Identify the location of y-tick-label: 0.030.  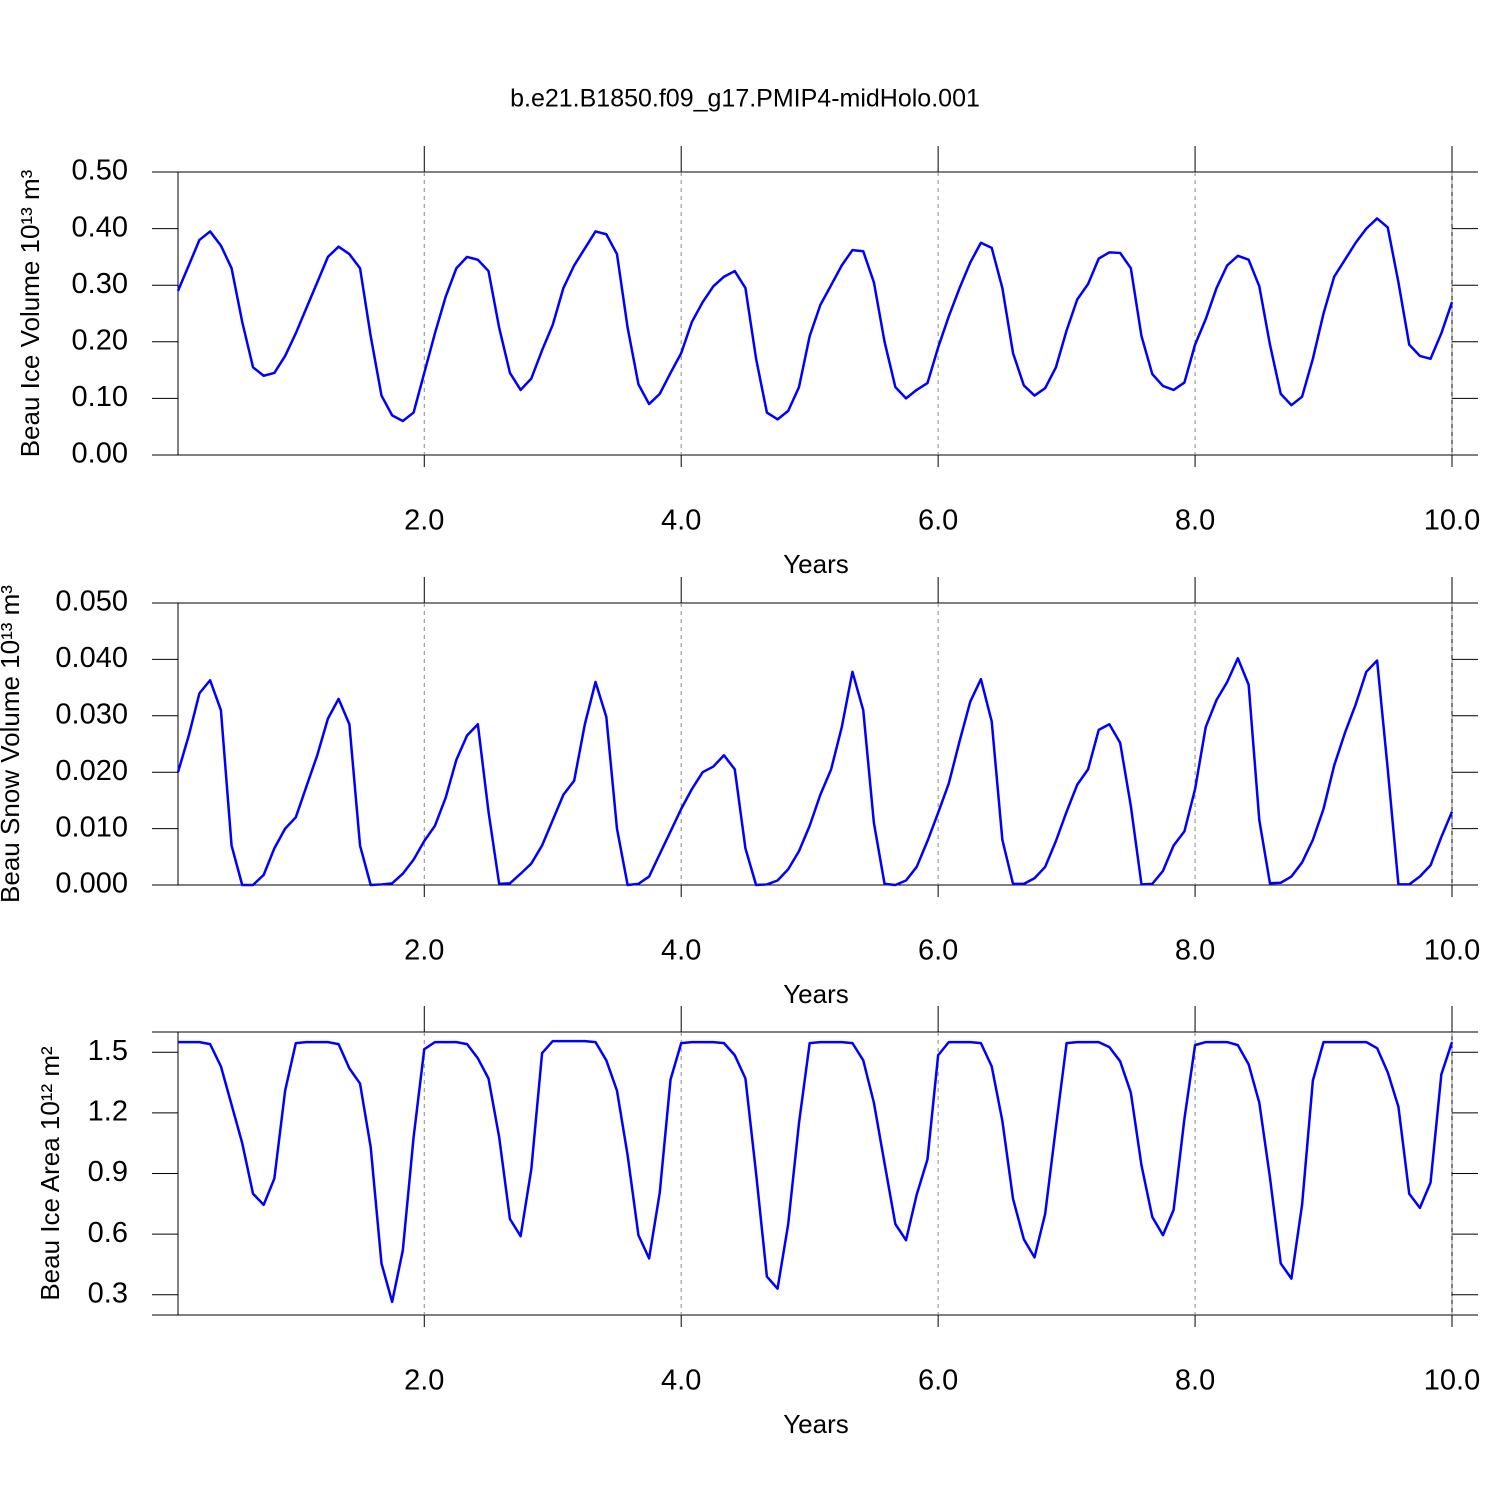
(91, 714).